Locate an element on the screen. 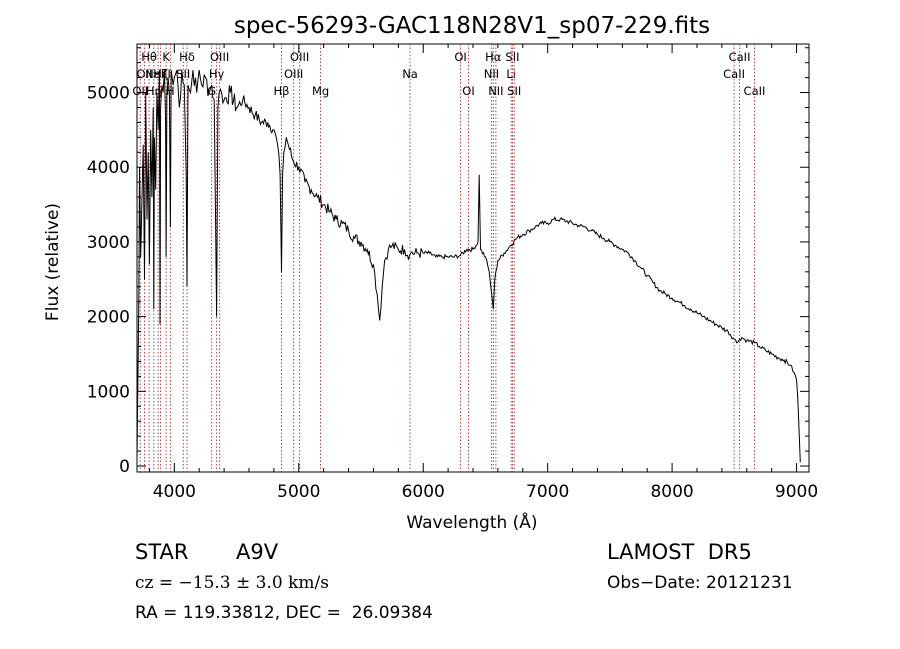 The height and width of the screenshot is (649, 900). y-tick-label: 5000 is located at coordinates (108, 94).